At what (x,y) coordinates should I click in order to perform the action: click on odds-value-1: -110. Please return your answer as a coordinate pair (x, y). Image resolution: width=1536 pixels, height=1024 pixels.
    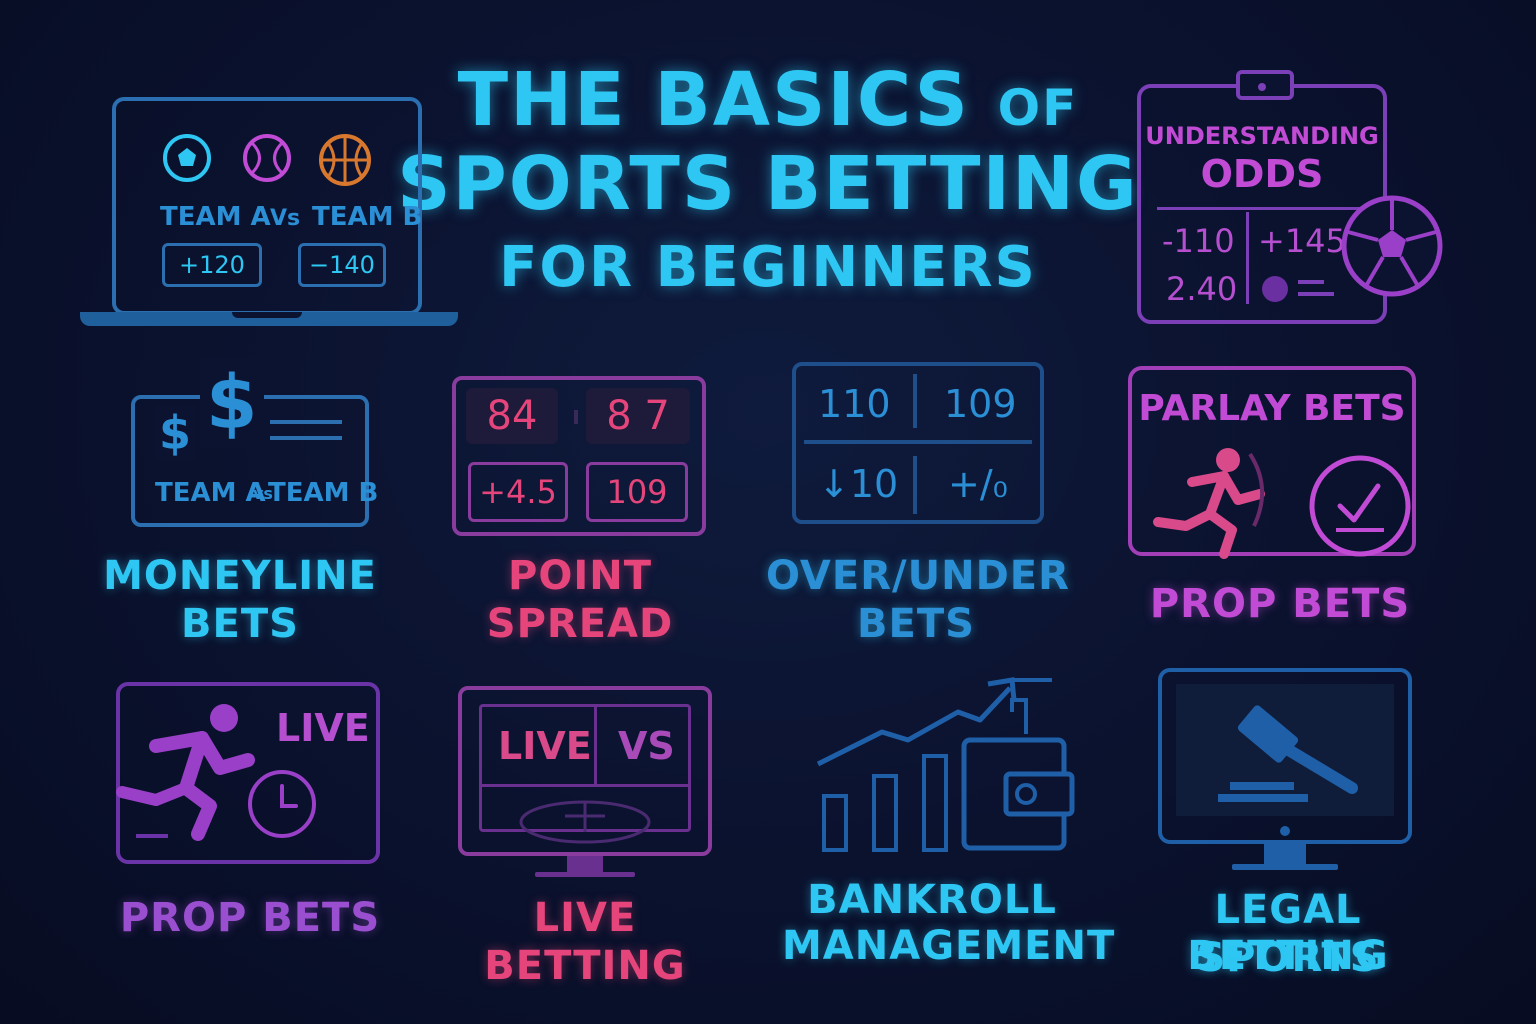
    Looking at the image, I should click on (1198, 241).